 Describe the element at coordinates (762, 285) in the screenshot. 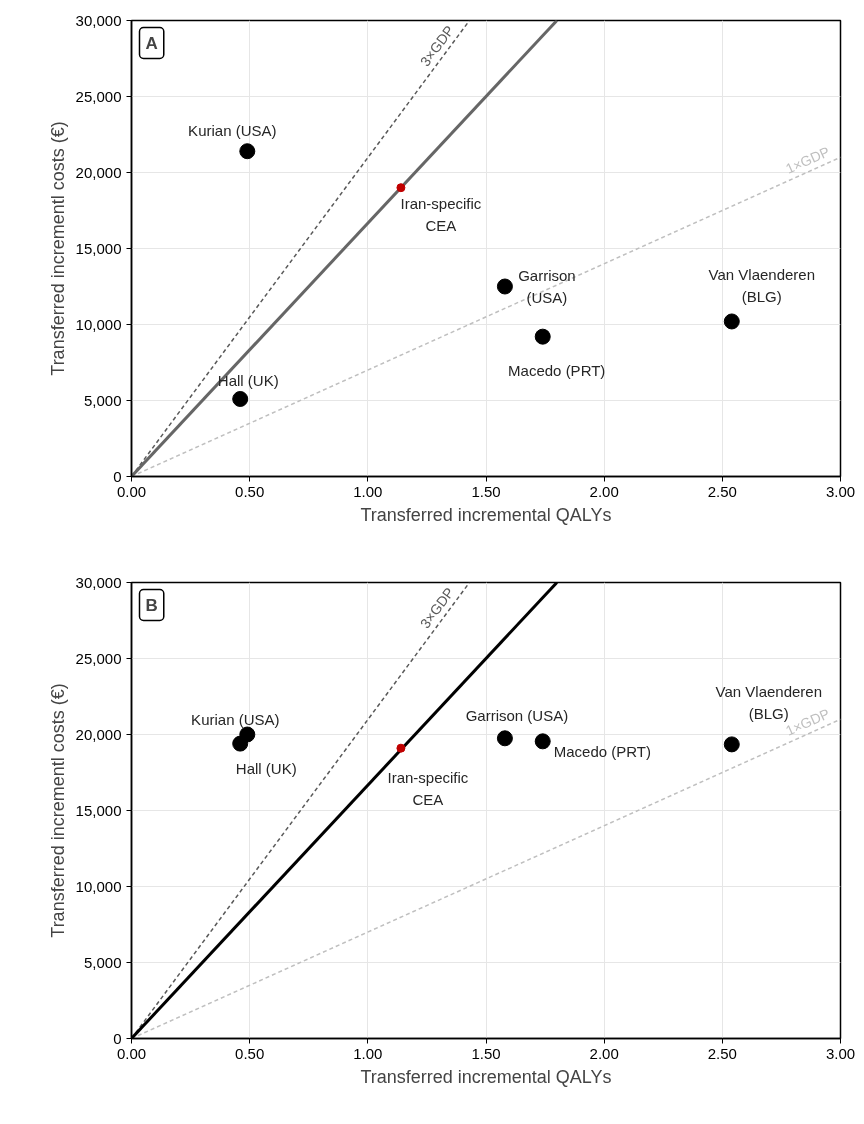

I see `annotation: Van Vlaenderen (BLG)` at that location.